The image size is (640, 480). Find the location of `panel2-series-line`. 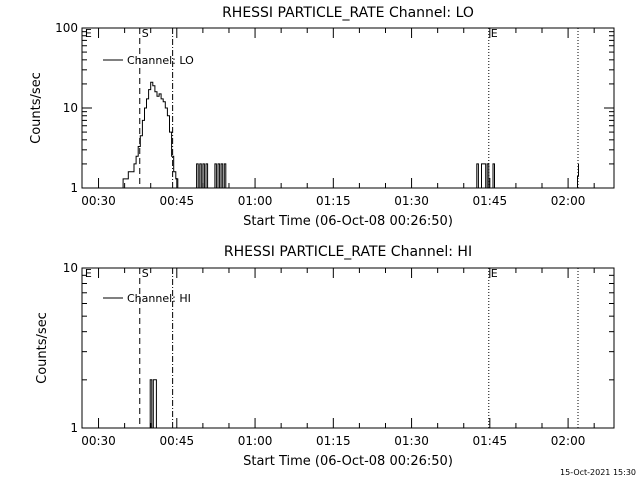

panel2-series-line is located at coordinates (152, 404).